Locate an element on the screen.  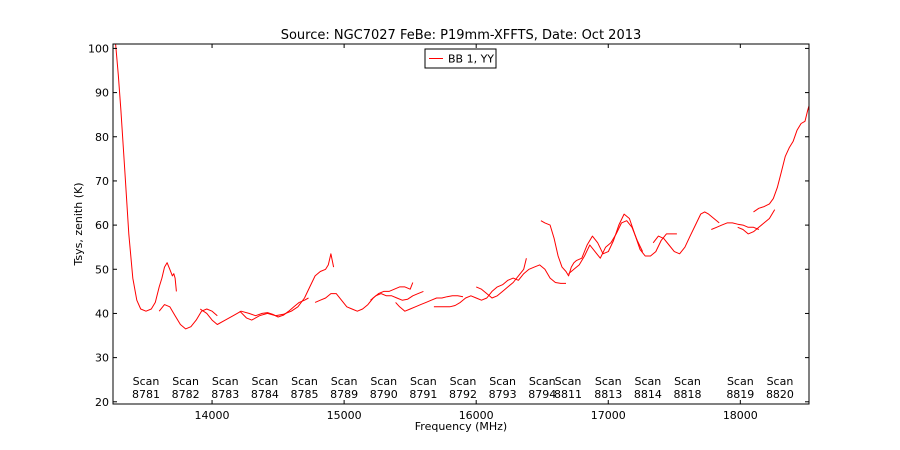
scan-annotation-number: 8784 is located at coordinates (265, 394).